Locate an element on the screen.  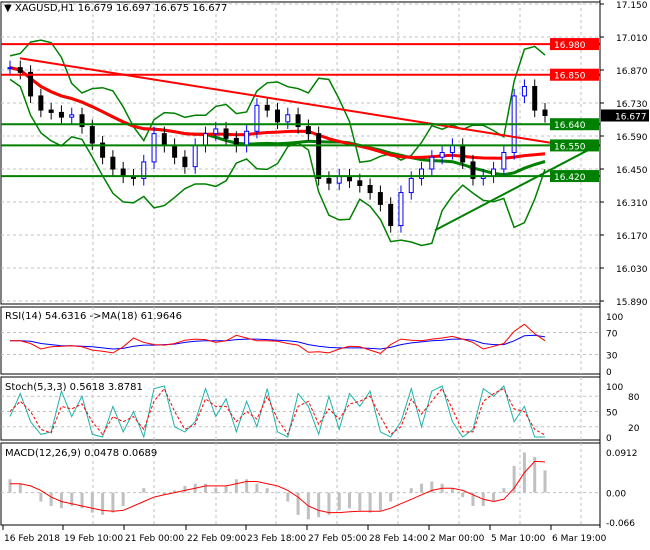
indicator-tick-label: 20 is located at coordinates (634, 429).